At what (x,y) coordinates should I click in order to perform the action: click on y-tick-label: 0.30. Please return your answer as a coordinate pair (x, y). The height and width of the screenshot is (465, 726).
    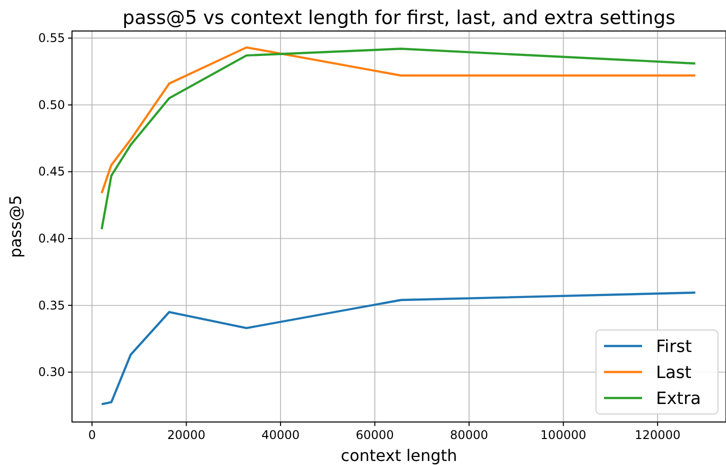
    Looking at the image, I should click on (51, 372).